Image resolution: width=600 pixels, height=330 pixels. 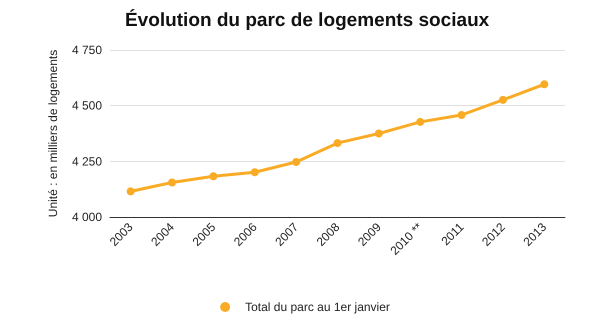 I want to click on y-axis-title: Unité : en milliers de logements, so click(x=53, y=134).